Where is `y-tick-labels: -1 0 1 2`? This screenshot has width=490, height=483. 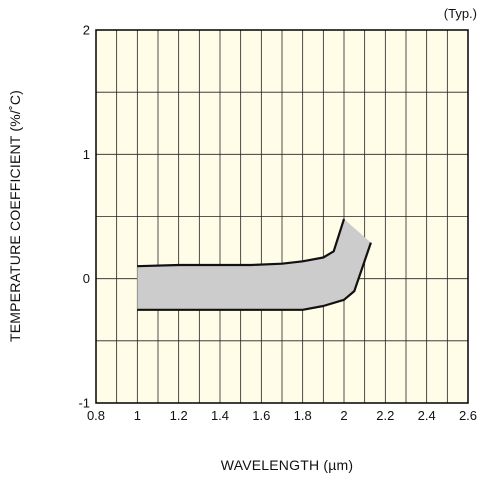 y-tick-labels: -1 0 1 2 is located at coordinates (84, 217).